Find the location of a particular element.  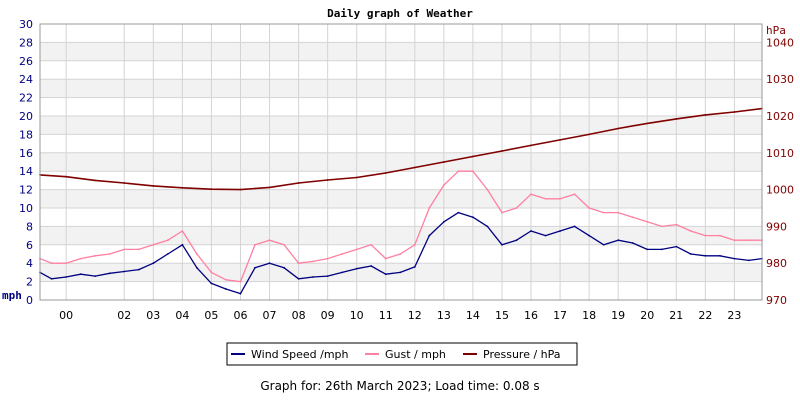

y-left-tick-label: 30 is located at coordinates (26, 24).